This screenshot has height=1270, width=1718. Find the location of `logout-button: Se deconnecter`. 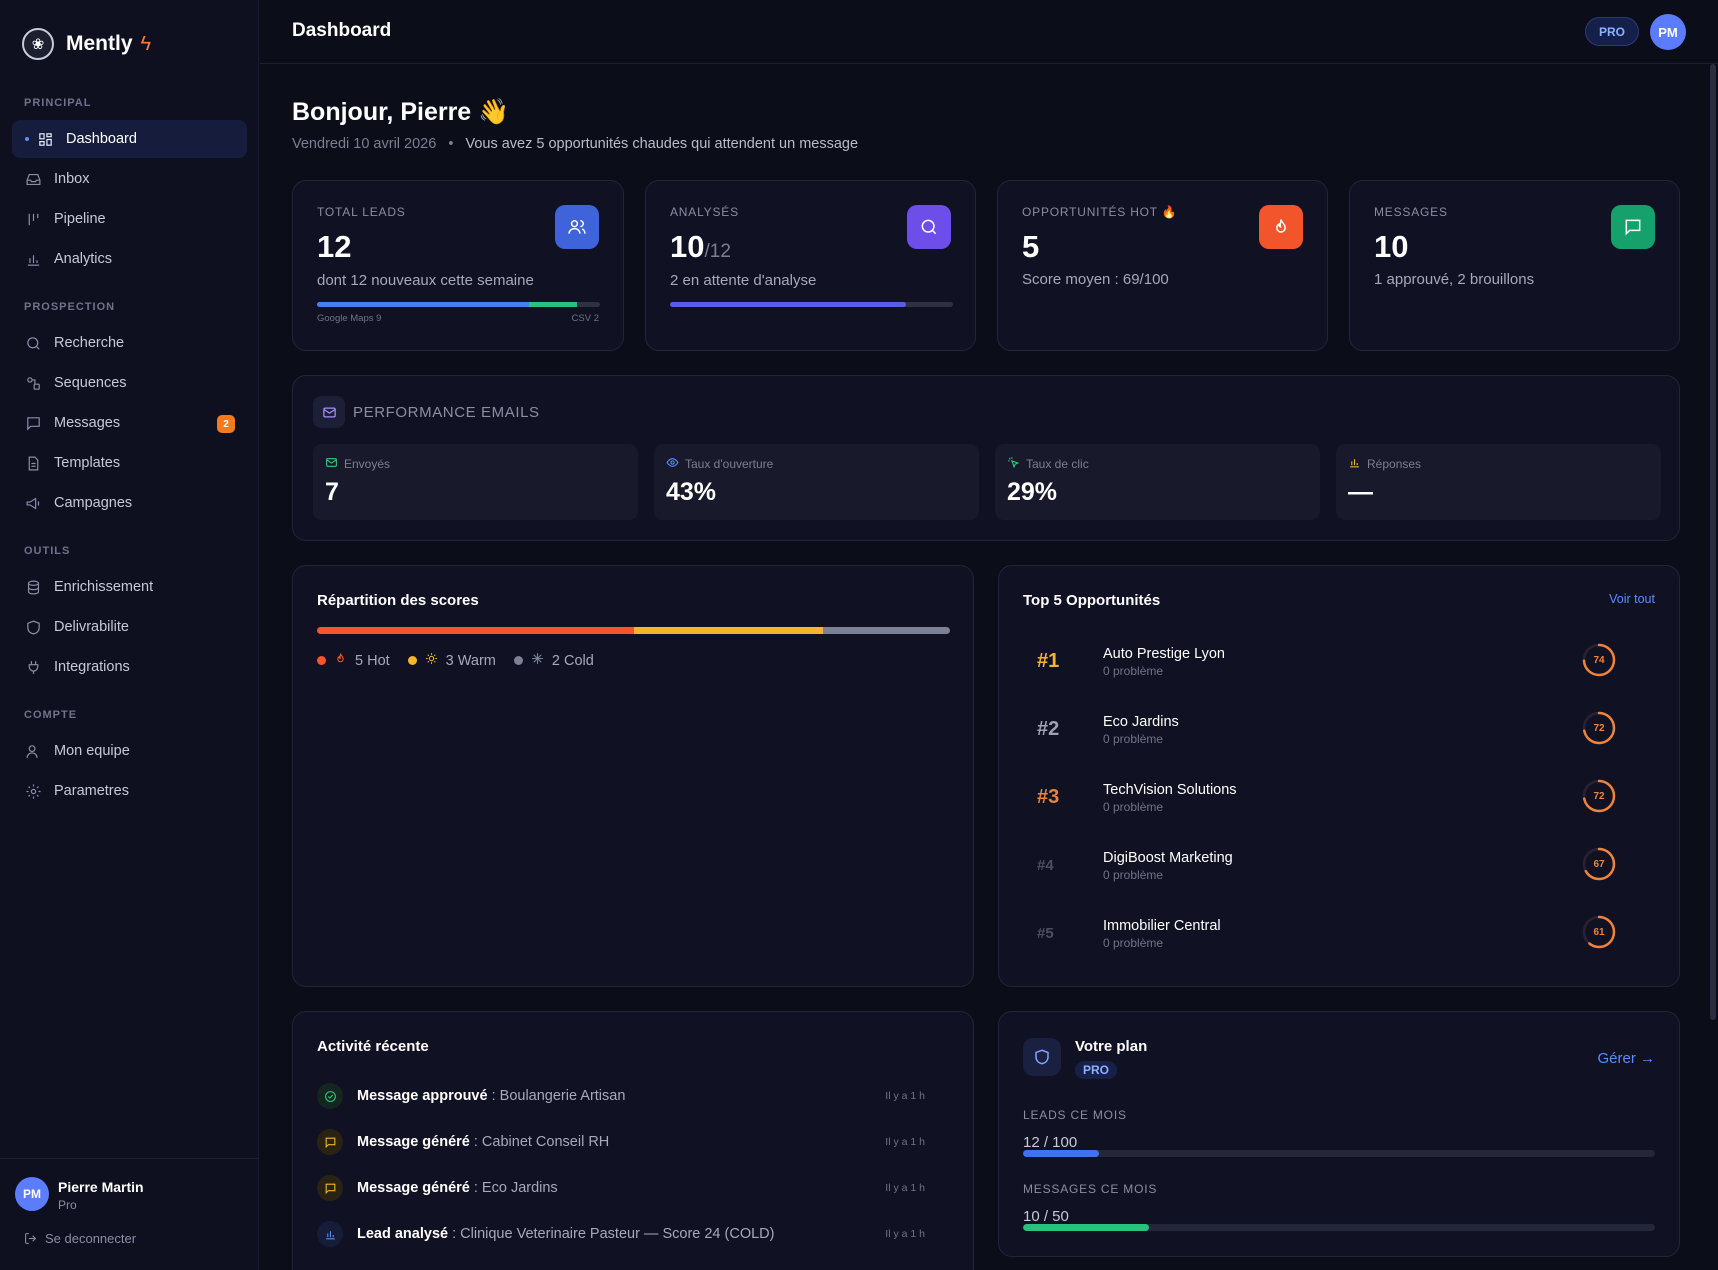

logout-button: Se deconnecter is located at coordinates (80, 1238).